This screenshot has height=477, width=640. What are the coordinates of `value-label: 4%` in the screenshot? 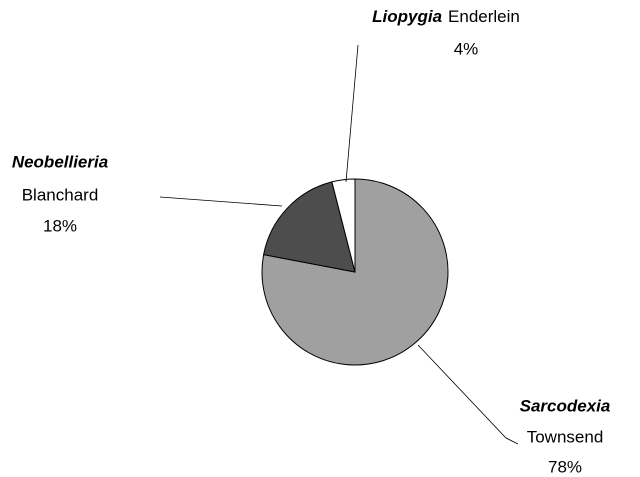 It's located at (466, 48).